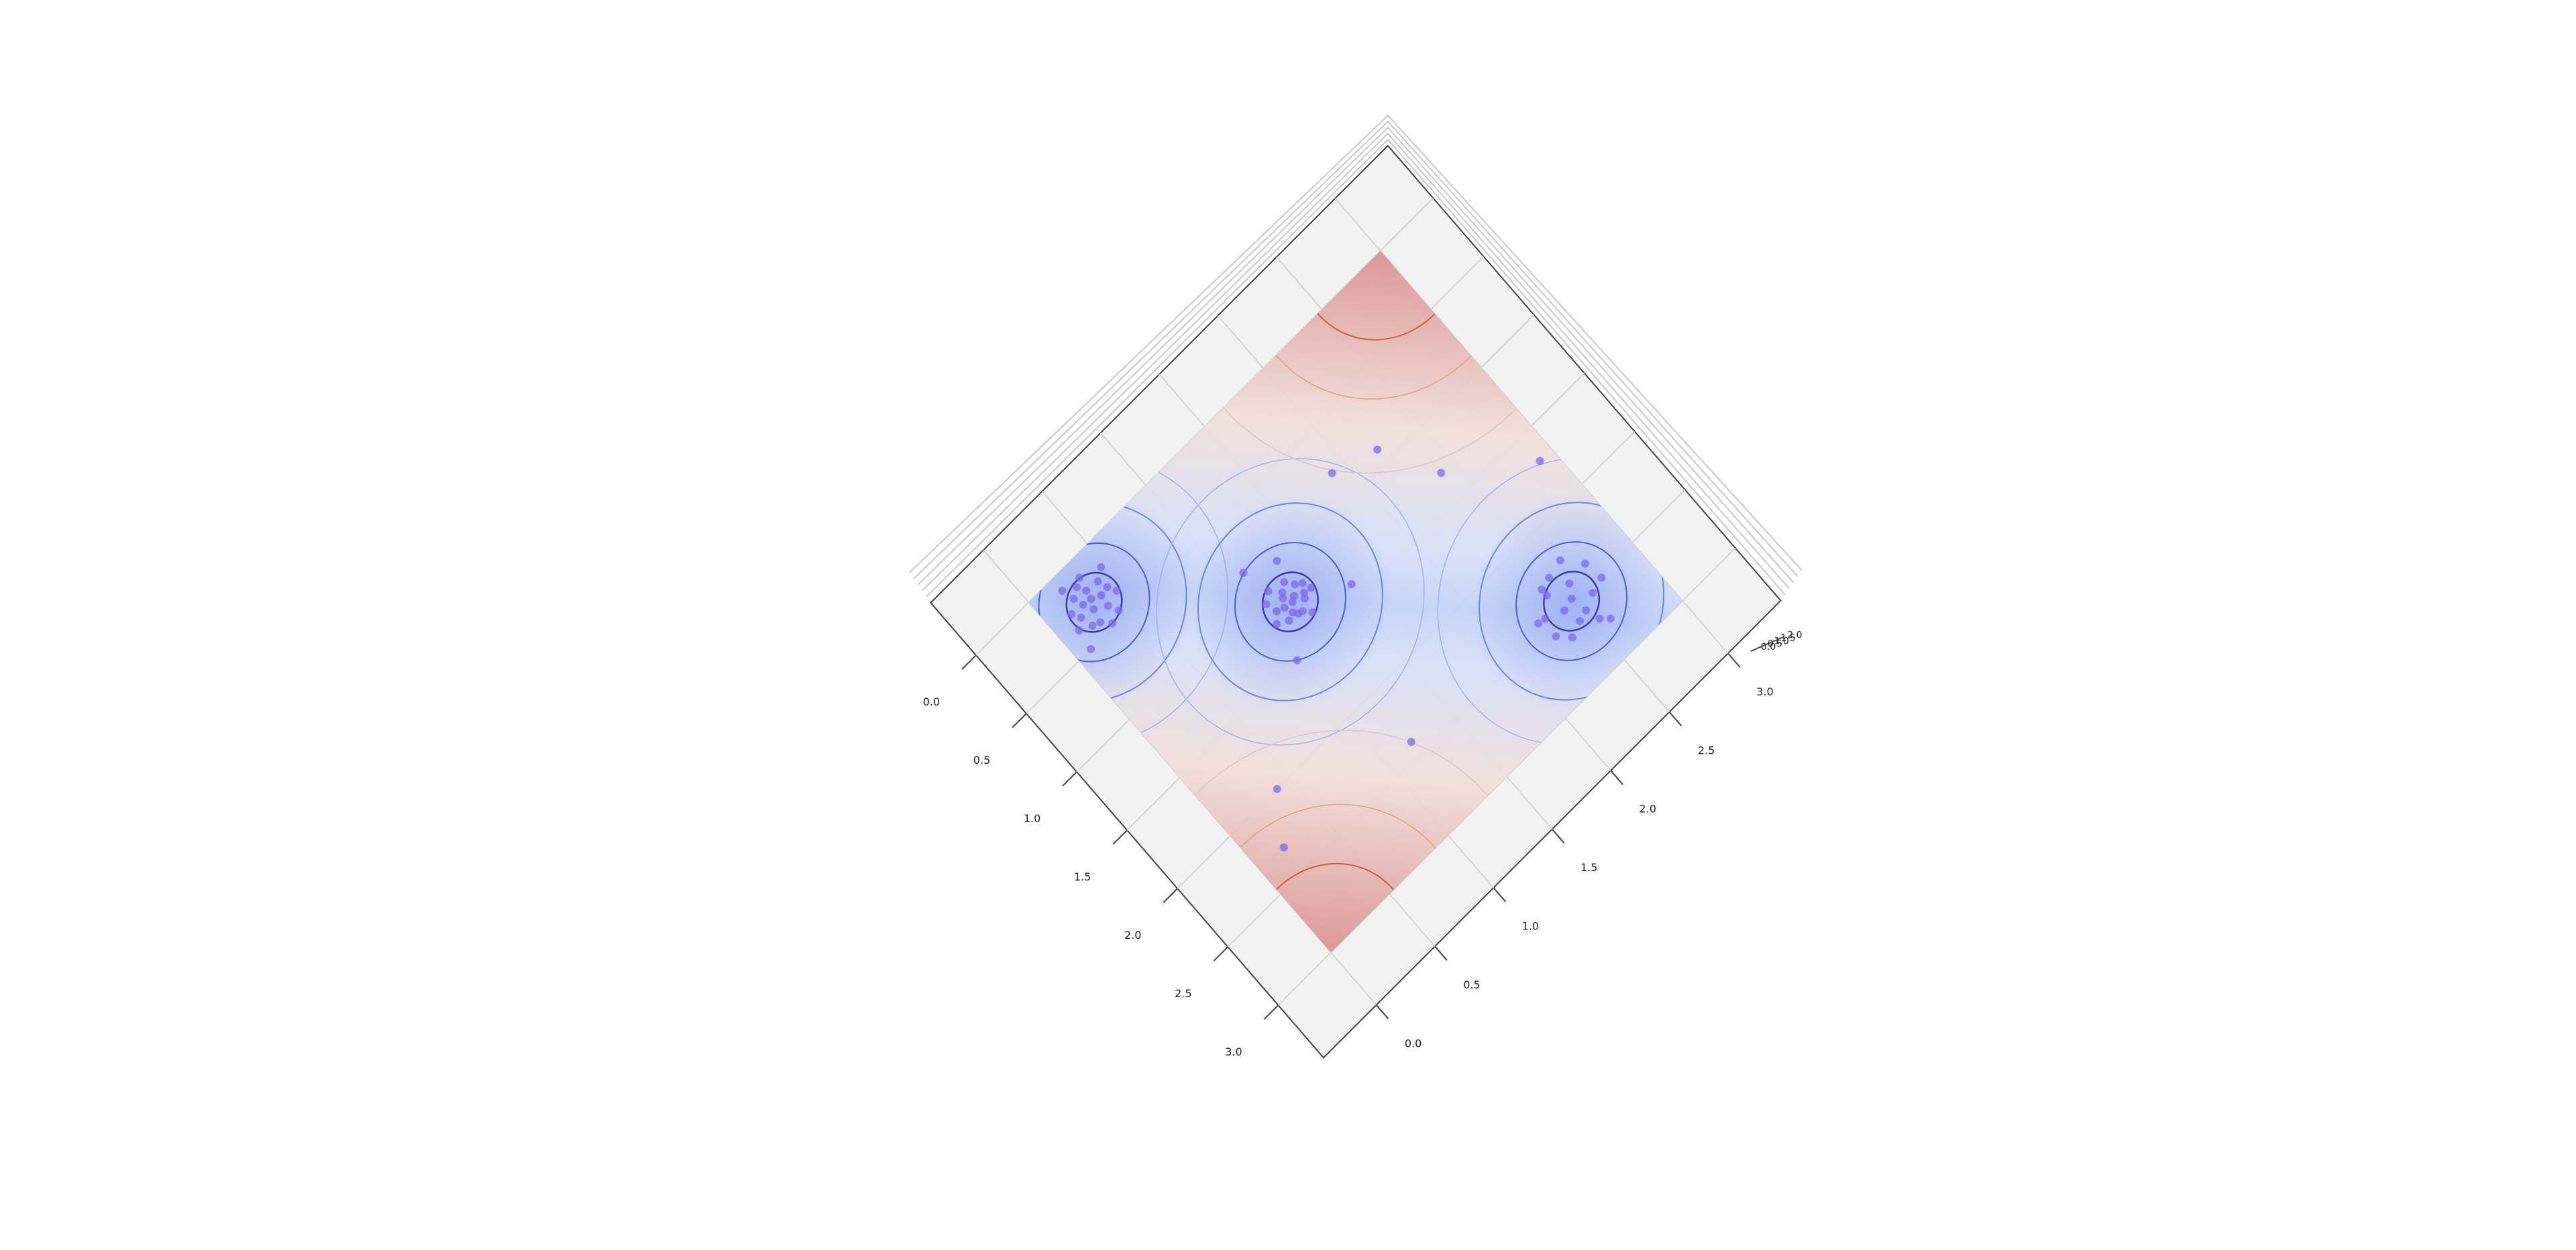  Describe the element at coordinates (1183, 993) in the screenshot. I see `x-tick-label: 2.5` at that location.